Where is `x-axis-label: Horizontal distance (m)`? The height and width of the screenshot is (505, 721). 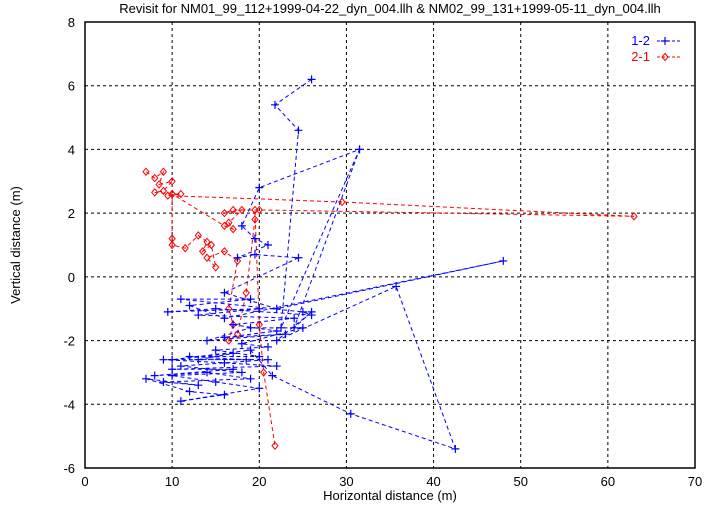 x-axis-label: Horizontal distance (m) is located at coordinates (390, 495).